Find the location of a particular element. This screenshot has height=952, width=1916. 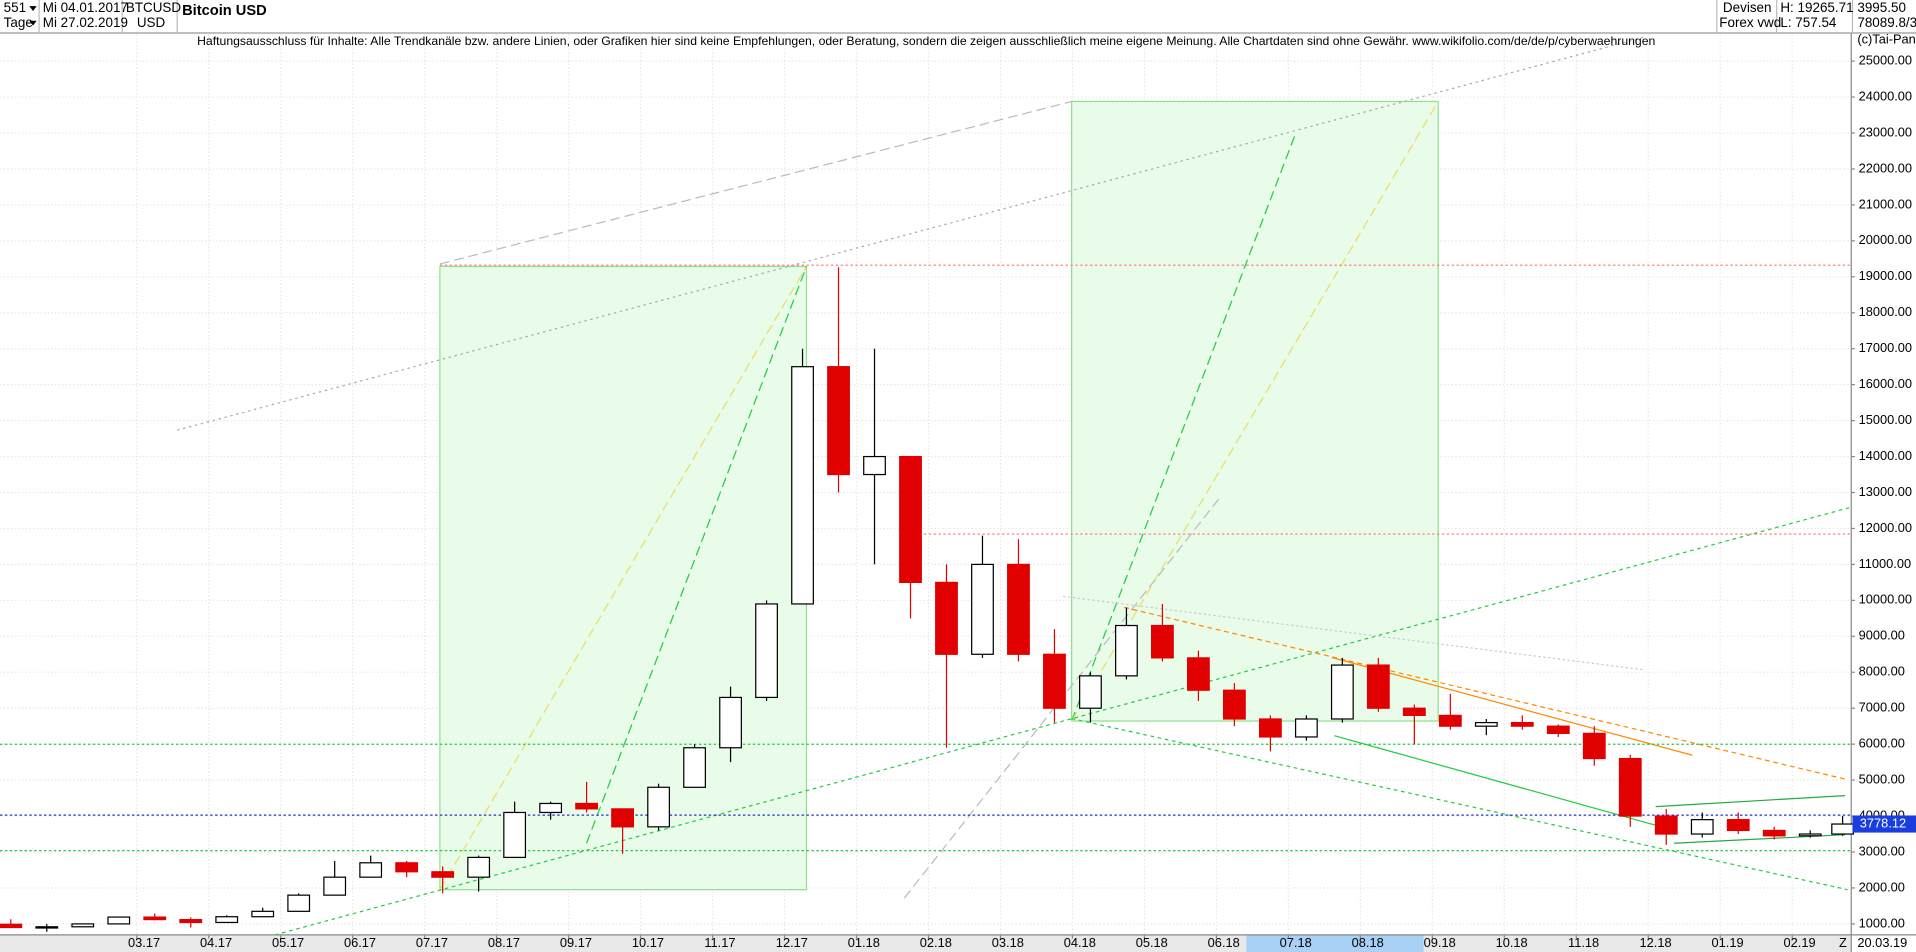

x-tick-label: 11.17 is located at coordinates (719, 942).